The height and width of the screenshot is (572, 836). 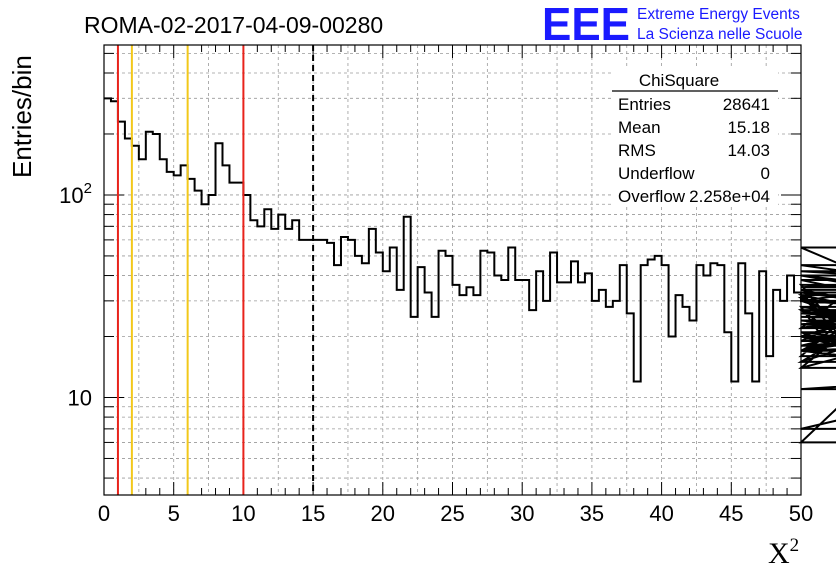 I want to click on stats-row-label: RMS, so click(x=637, y=150).